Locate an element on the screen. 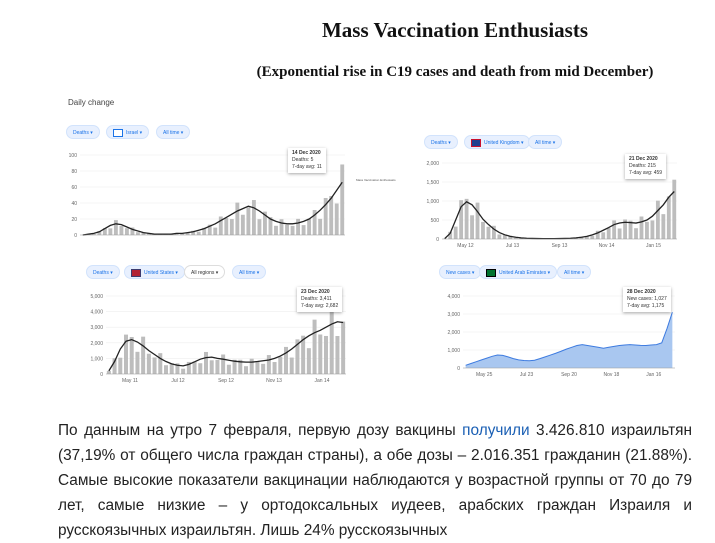  tooltip-date: 14 Dec 2020 is located at coordinates (307, 153).